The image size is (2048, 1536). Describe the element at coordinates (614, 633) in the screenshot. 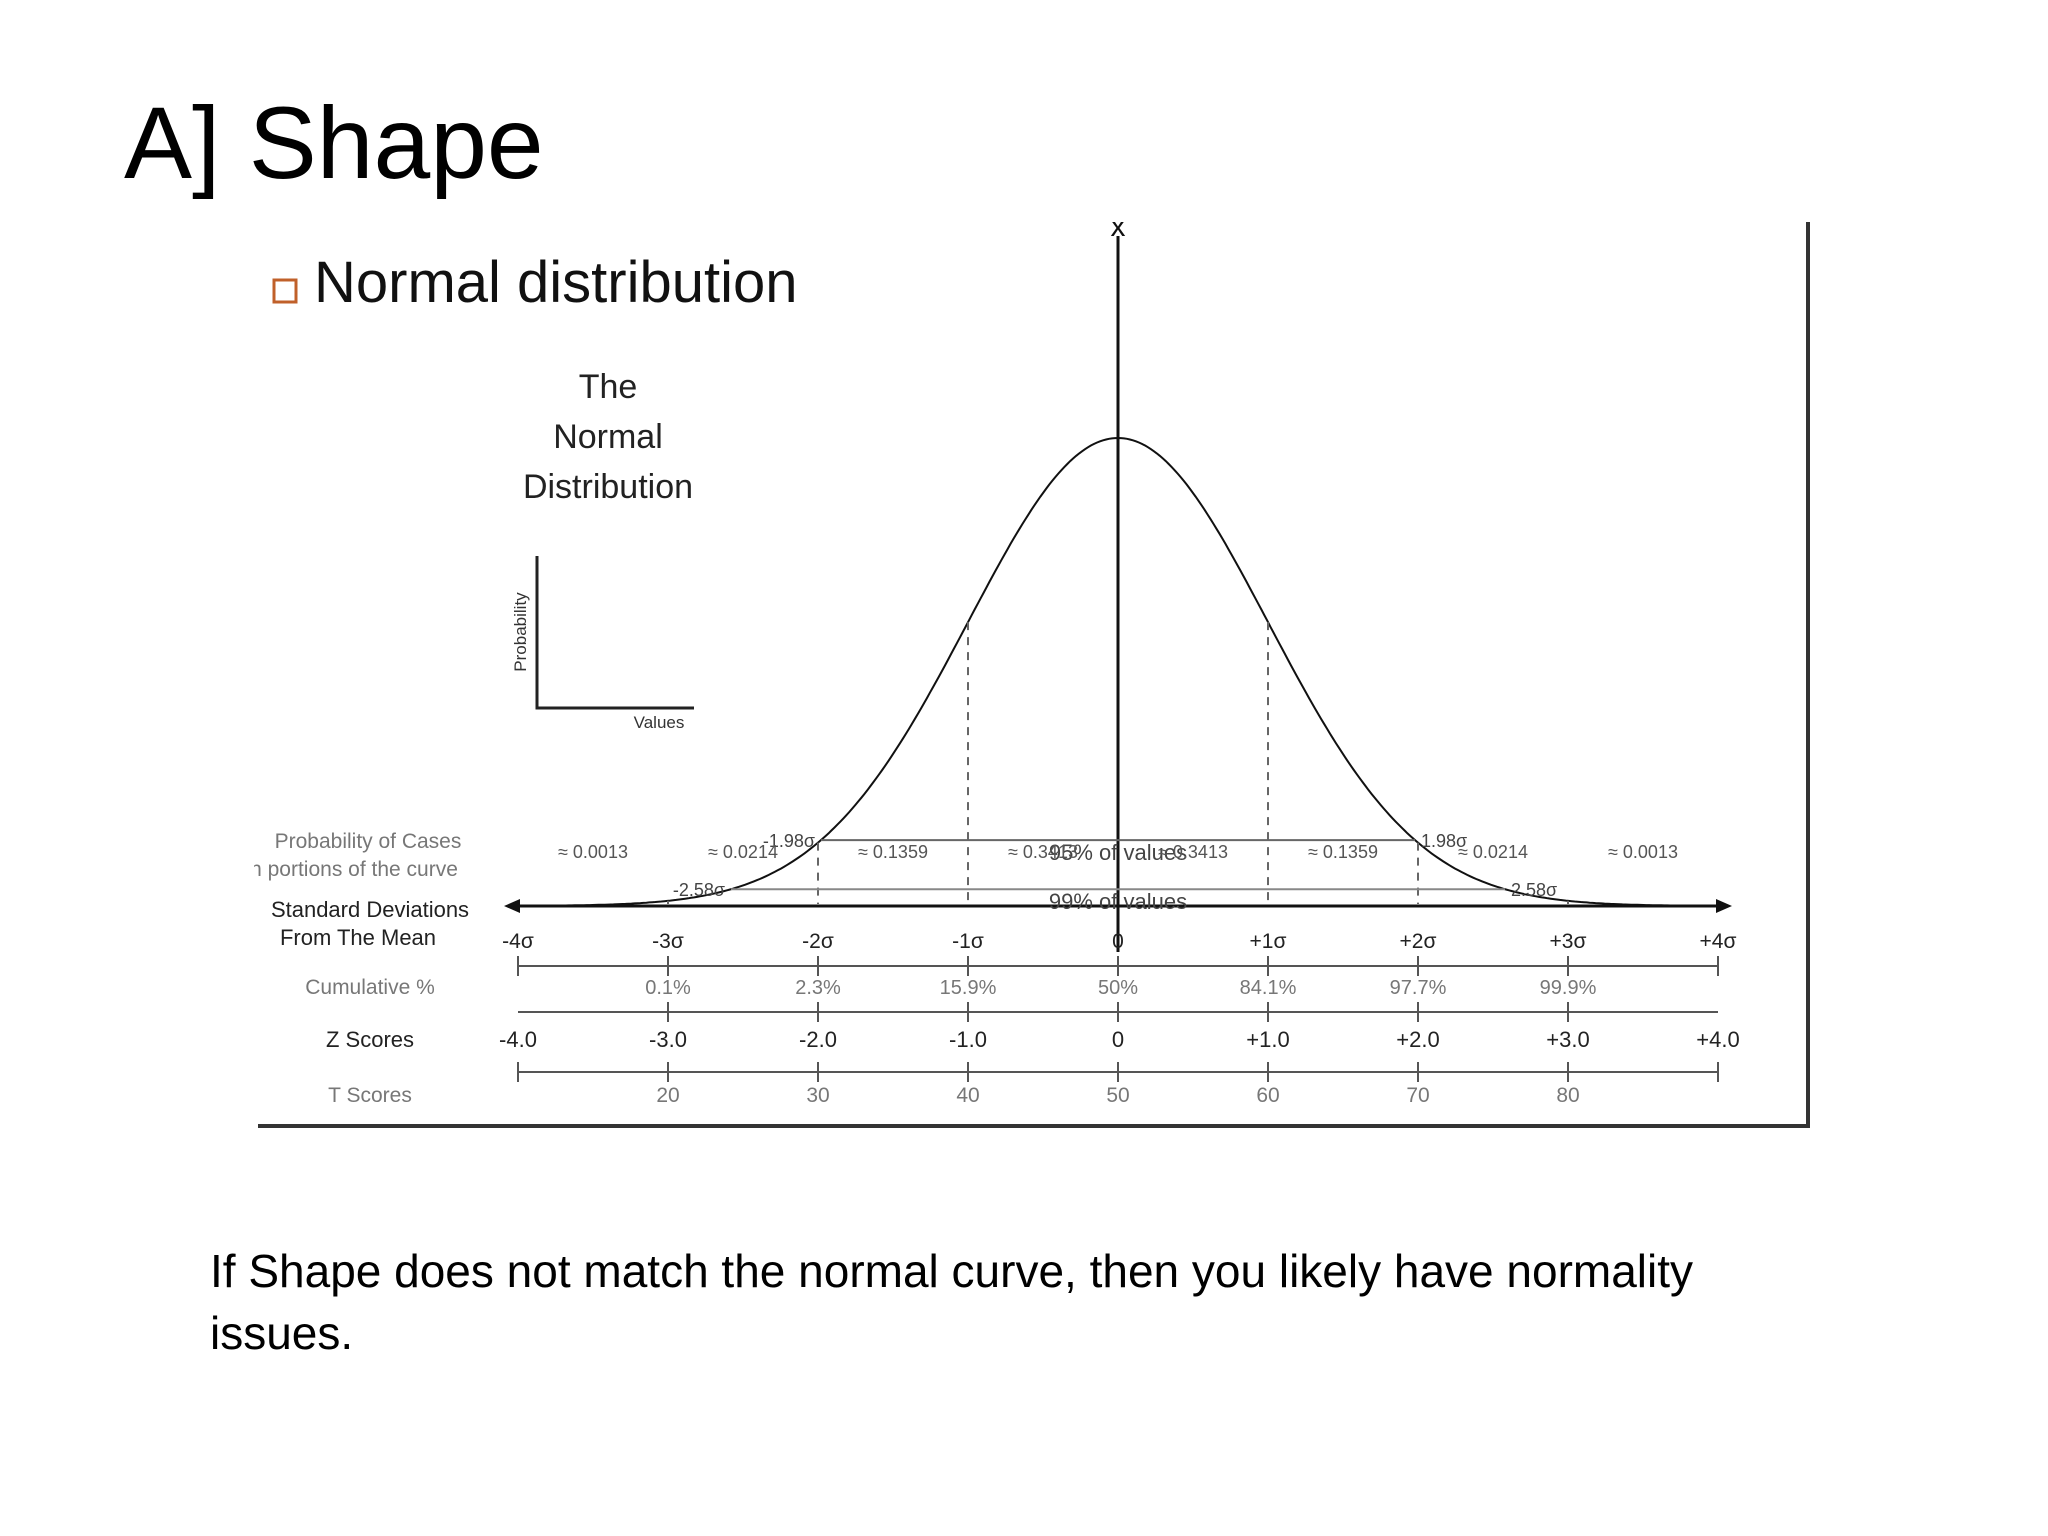

I see `inset-axes` at that location.